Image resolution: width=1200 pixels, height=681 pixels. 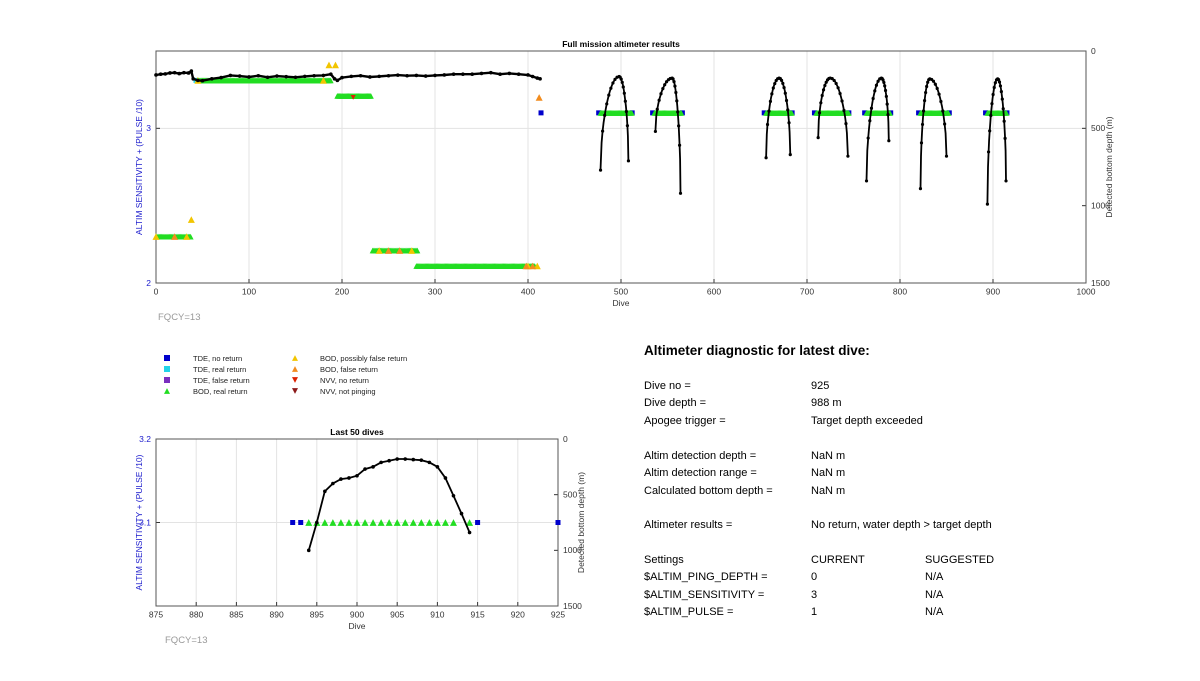 What do you see at coordinates (914, 562) in the screenshot?
I see `settings-header-row: Settings CURRENT SUGGESTED` at bounding box center [914, 562].